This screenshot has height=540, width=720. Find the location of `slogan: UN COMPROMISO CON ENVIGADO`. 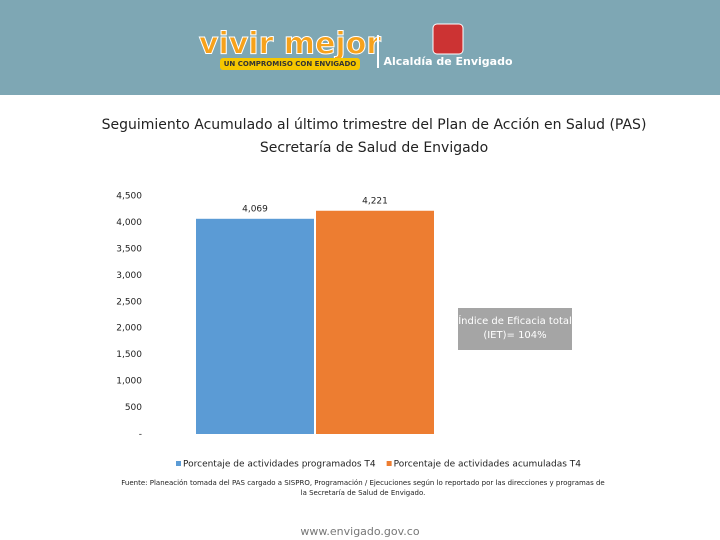

slogan: UN COMPROMISO CON ENVIGADO is located at coordinates (290, 64).